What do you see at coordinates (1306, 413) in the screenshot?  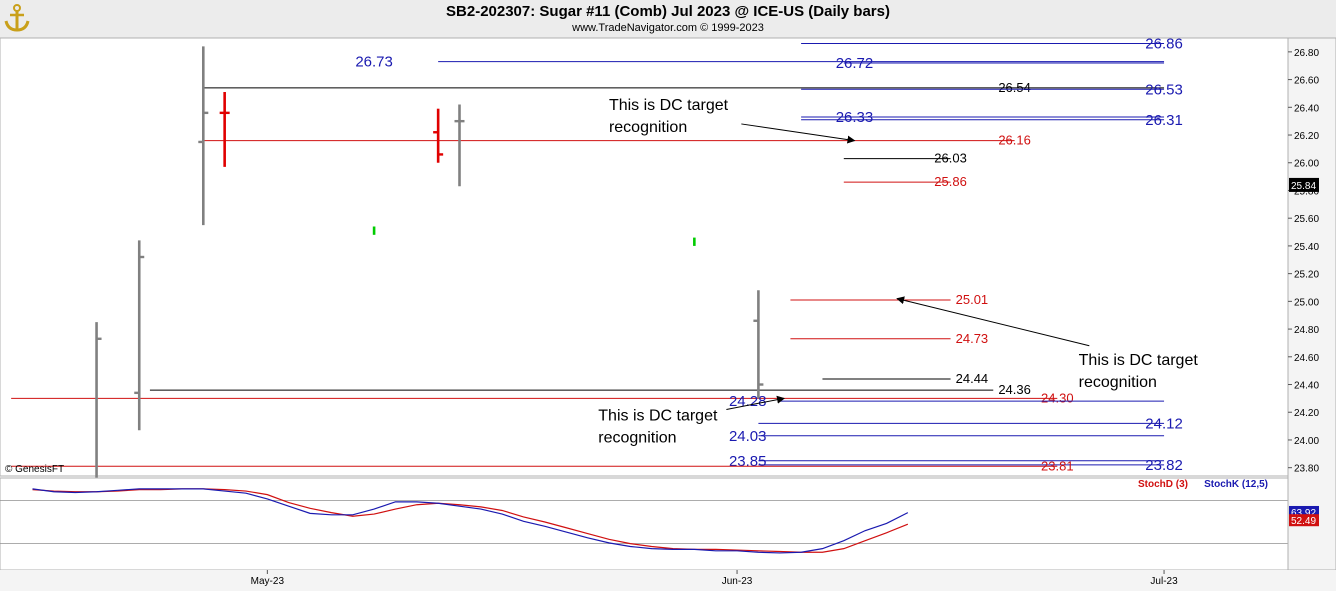 I see `y-tick-label: 24.20` at bounding box center [1306, 413].